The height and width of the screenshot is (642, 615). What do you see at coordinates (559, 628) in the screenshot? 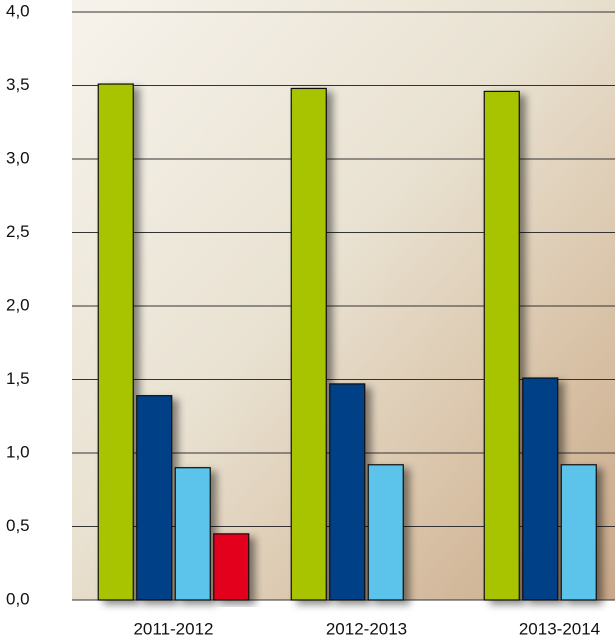
I see `x-tick-label: 2013-2014` at bounding box center [559, 628].